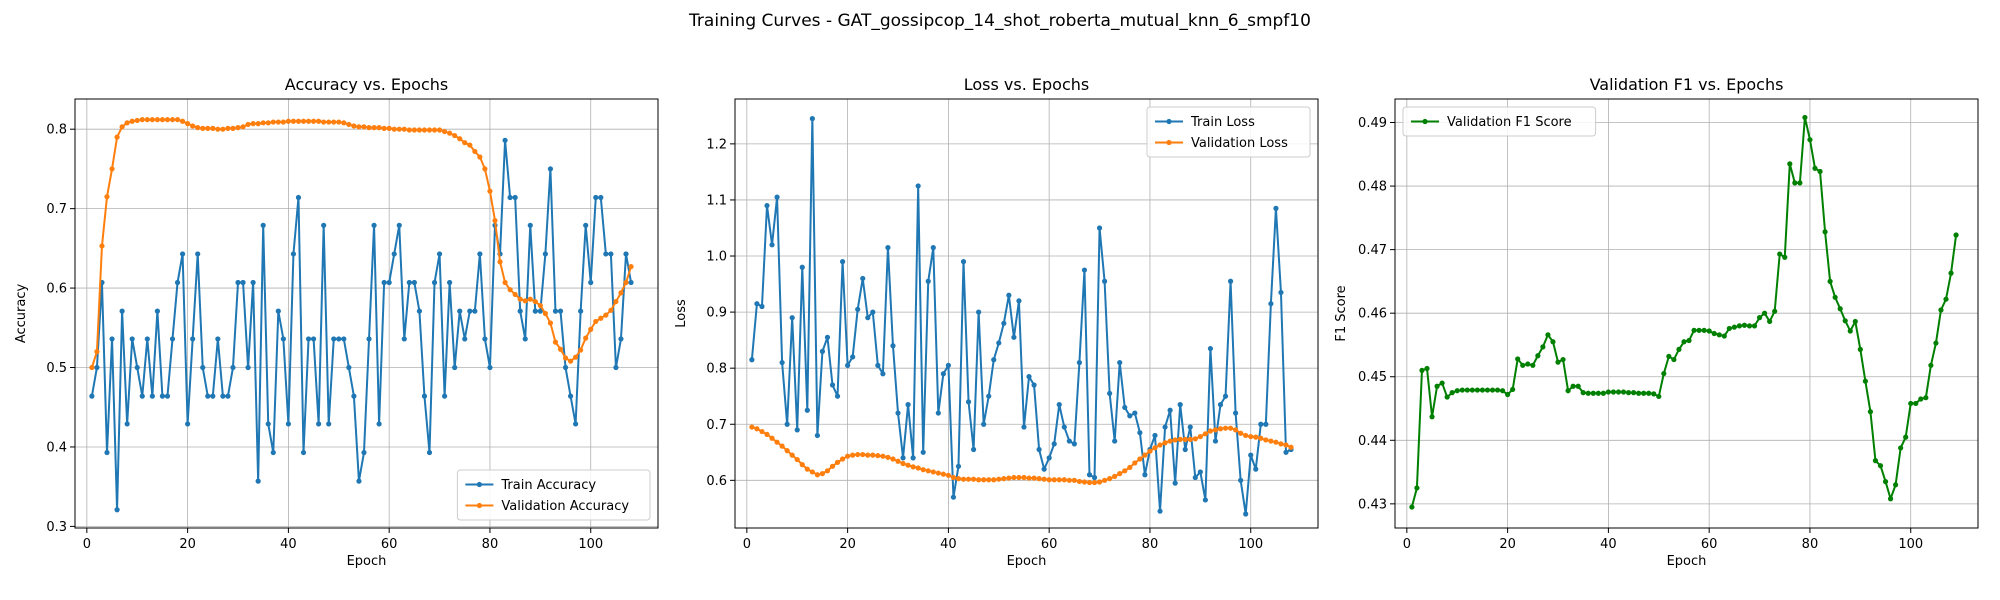 The image size is (2000, 600). Describe the element at coordinates (847, 544) in the screenshot. I see `x-tick-label: 20` at that location.